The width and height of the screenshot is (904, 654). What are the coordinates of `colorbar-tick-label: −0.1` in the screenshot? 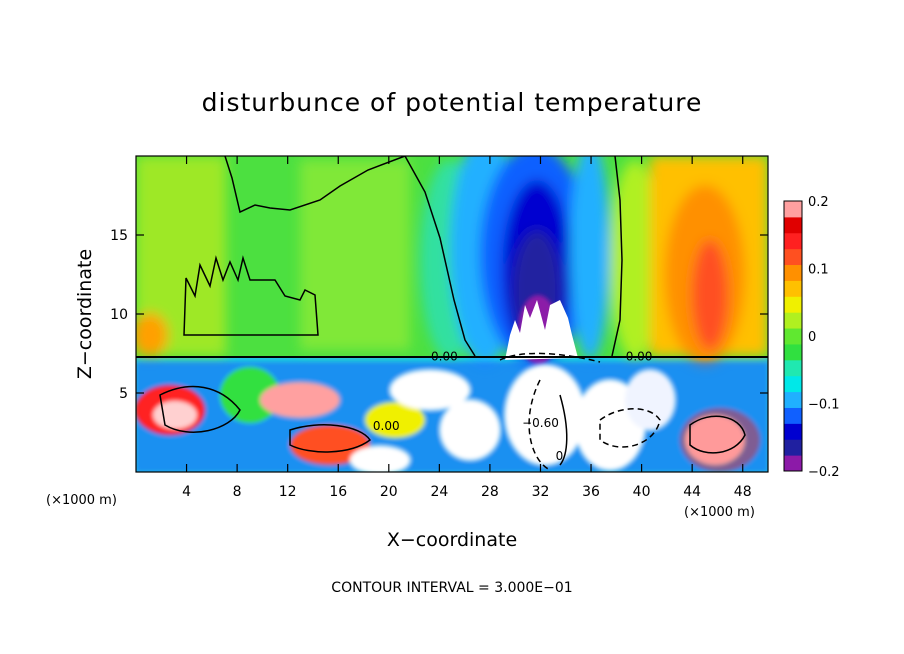 It's located at (824, 405).